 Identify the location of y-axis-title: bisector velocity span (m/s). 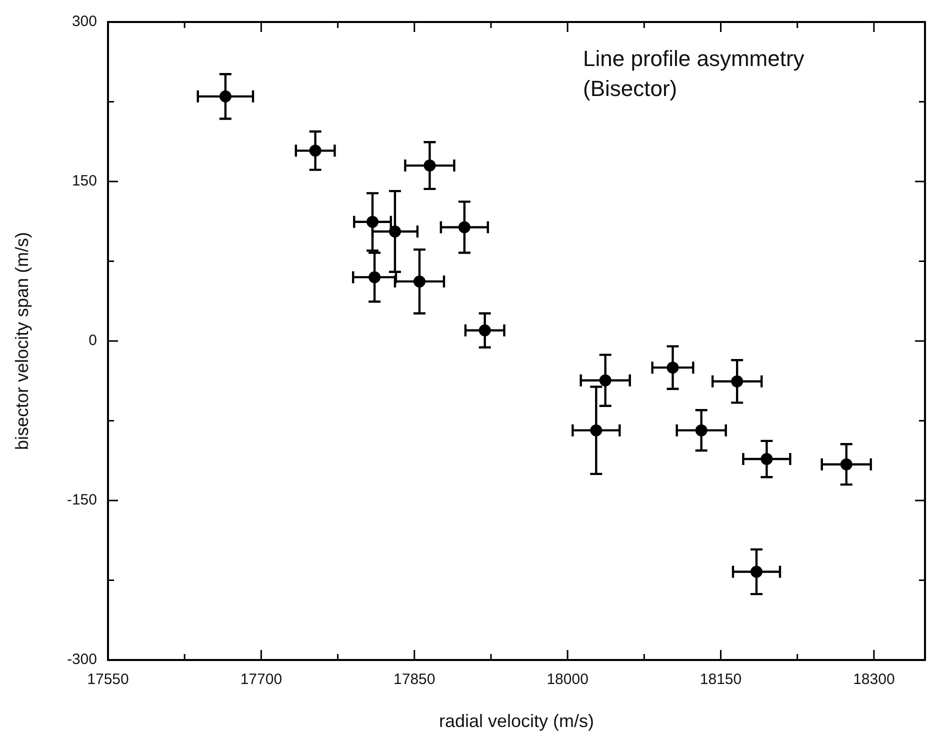
(22, 341).